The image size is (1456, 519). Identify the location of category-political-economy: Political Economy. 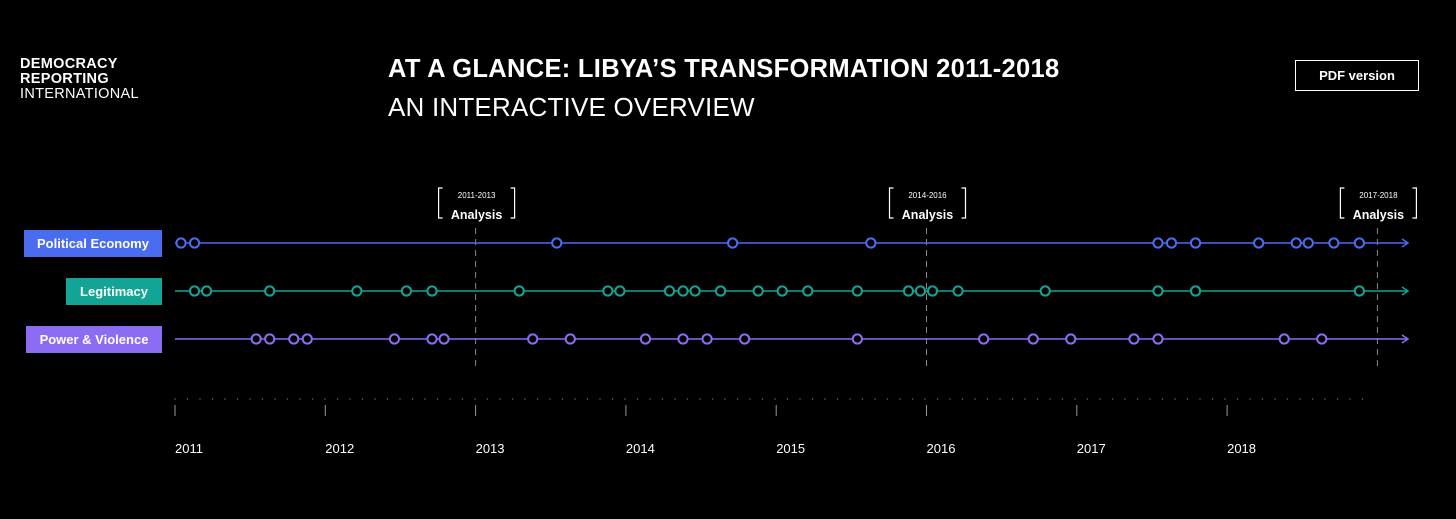
(93, 243).